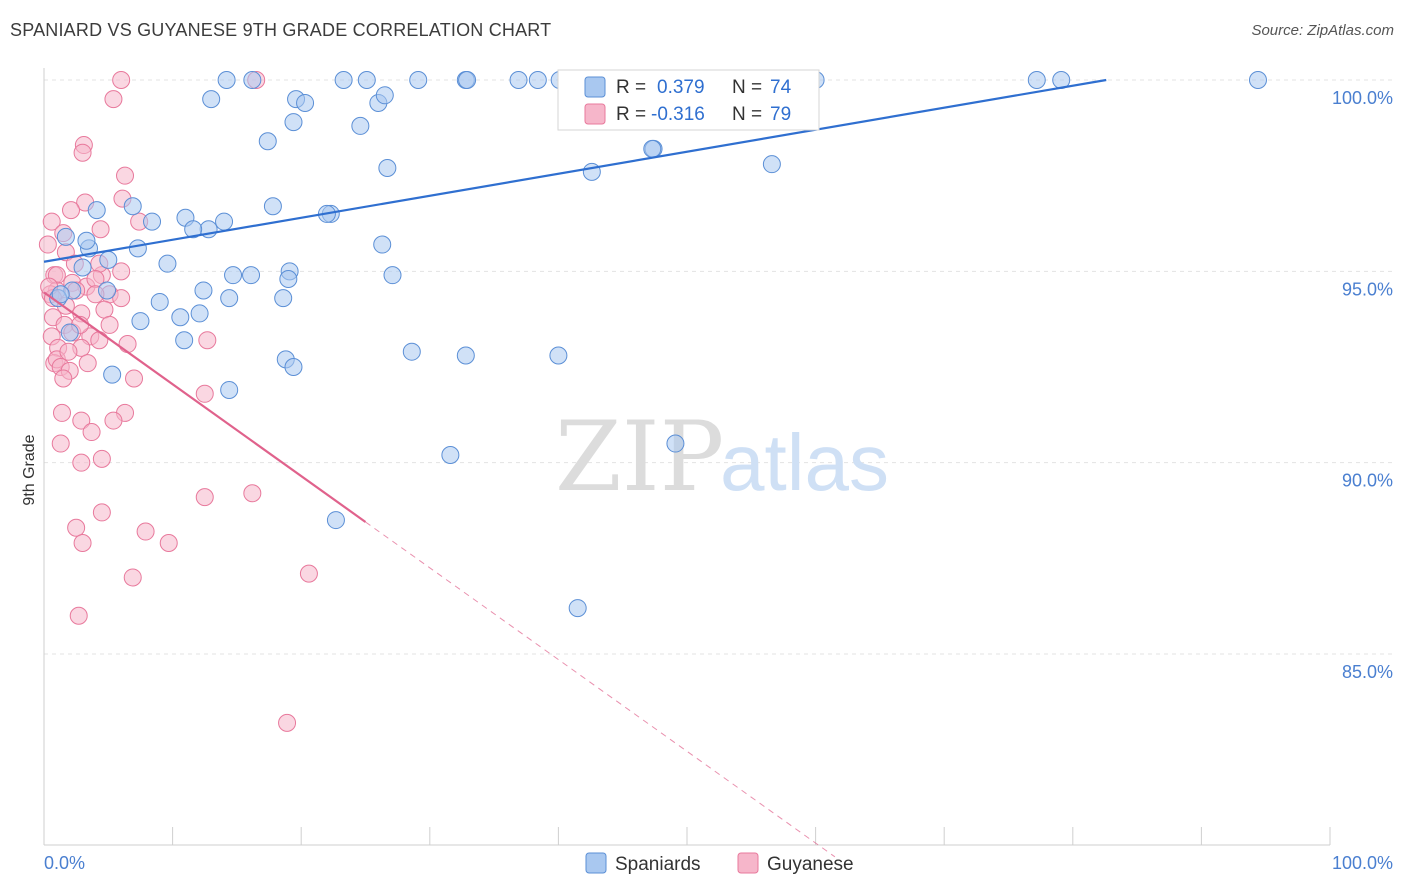  I want to click on watermark-atlas: atlas, so click(804, 462).